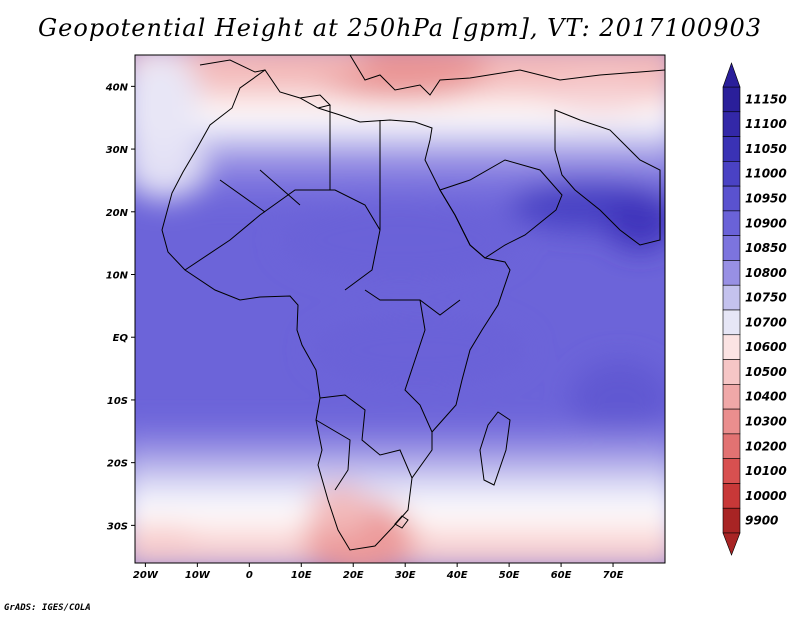  I want to click on colorbar-label: 11150, so click(766, 99).